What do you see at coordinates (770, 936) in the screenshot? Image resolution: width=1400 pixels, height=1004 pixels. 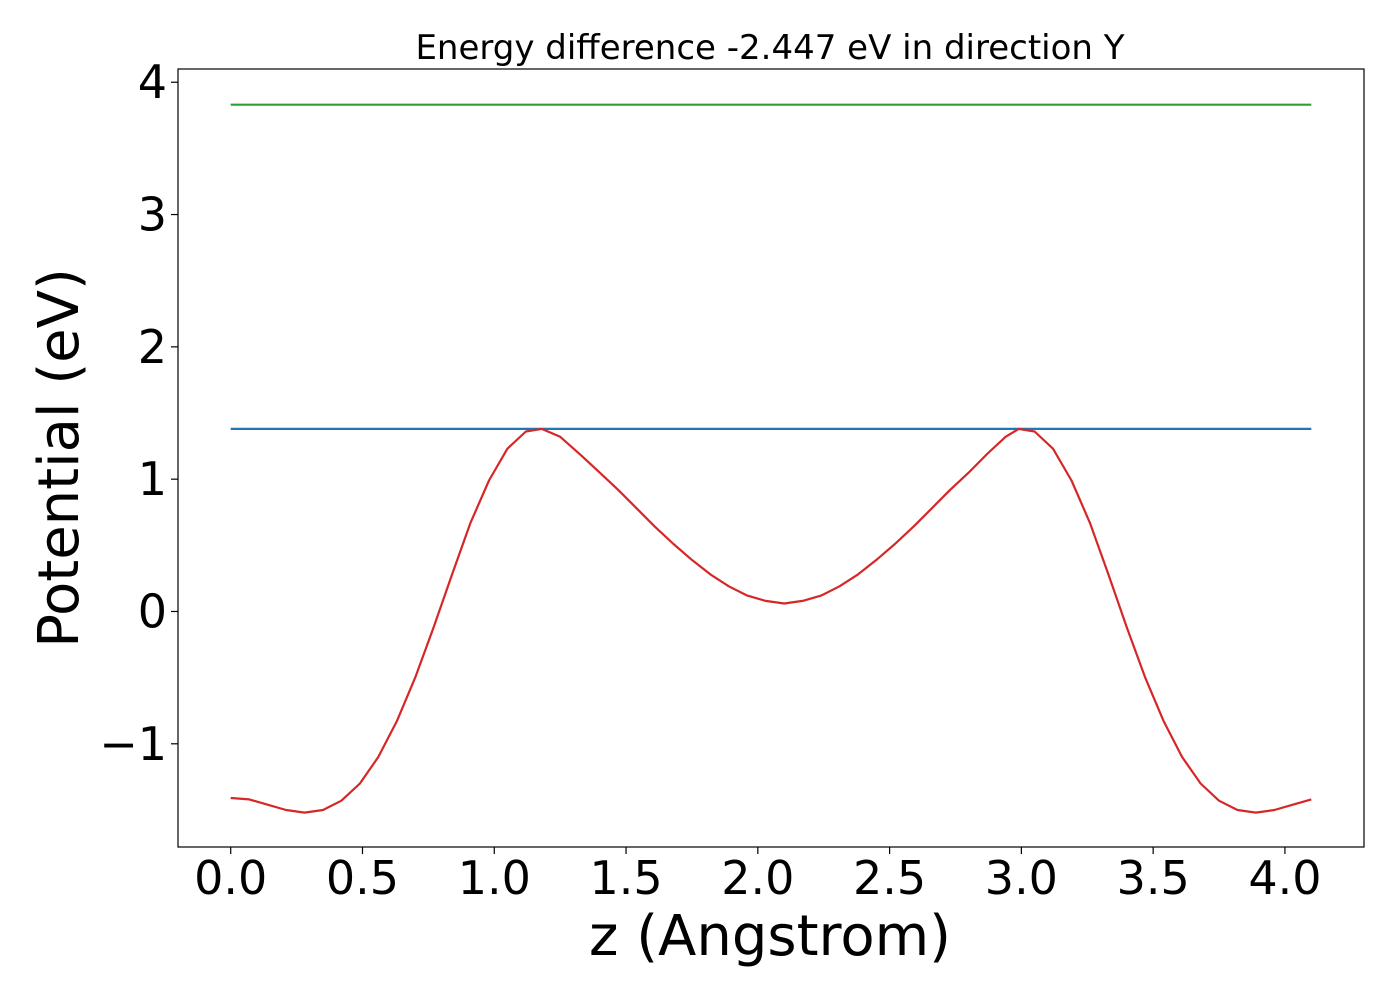 I see `x-axis-label: z (Angstrom)` at bounding box center [770, 936].